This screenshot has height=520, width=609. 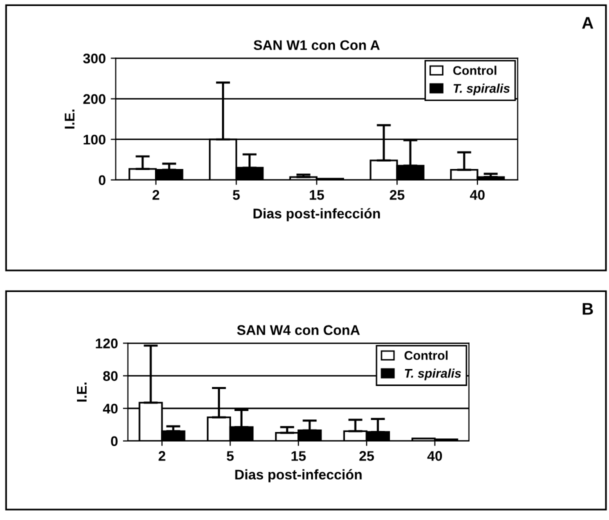 What do you see at coordinates (107, 343) in the screenshot?
I see `y-tick-label: 120` at bounding box center [107, 343].